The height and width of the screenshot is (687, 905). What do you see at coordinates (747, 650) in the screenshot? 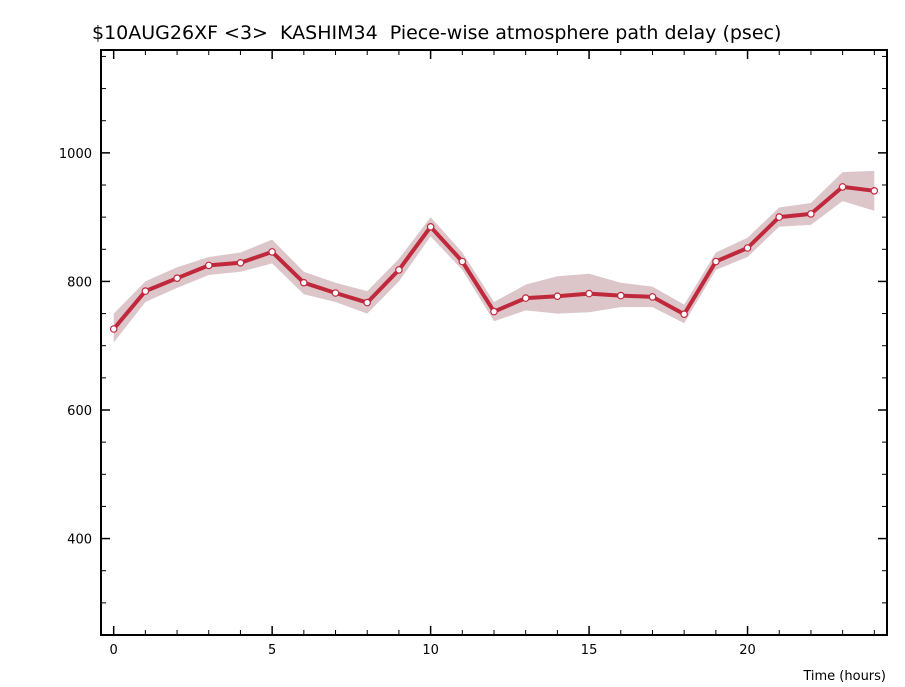
I see `x-tick-label: 20` at bounding box center [747, 650].